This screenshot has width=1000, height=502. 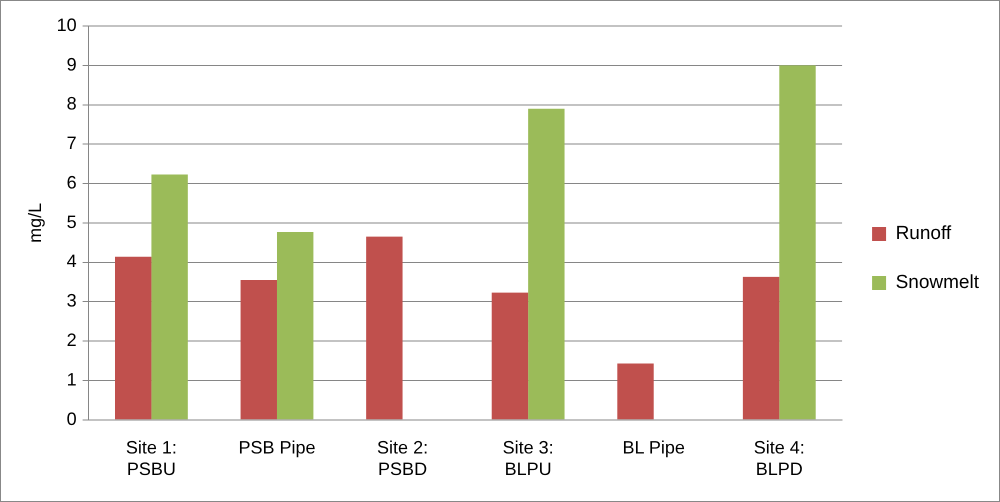 What do you see at coordinates (779, 459) in the screenshot?
I see `x-tick-label: Site 4: BLPD` at bounding box center [779, 459].